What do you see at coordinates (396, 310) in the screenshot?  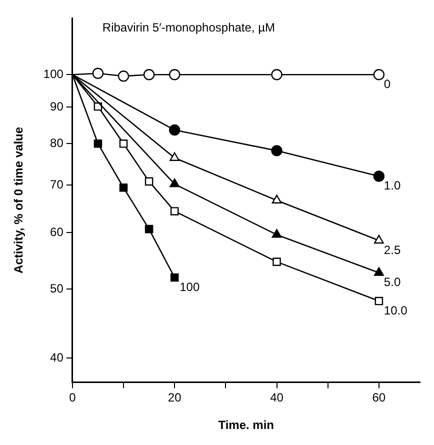 I see `series-label: 10.0` at bounding box center [396, 310].